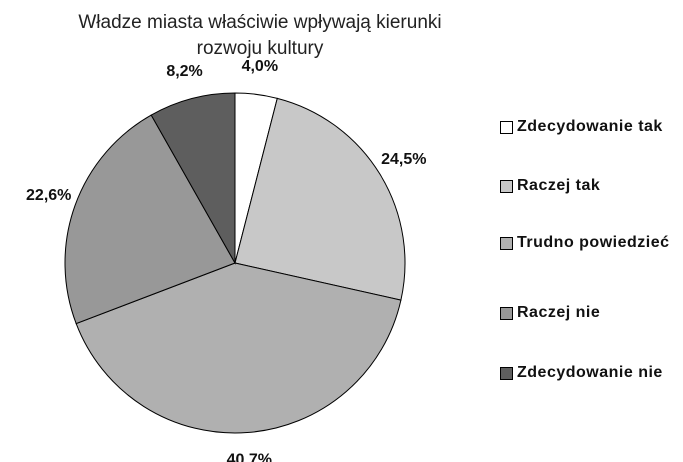  I want to click on legend-item: Zdecydowanie nie, so click(590, 373).